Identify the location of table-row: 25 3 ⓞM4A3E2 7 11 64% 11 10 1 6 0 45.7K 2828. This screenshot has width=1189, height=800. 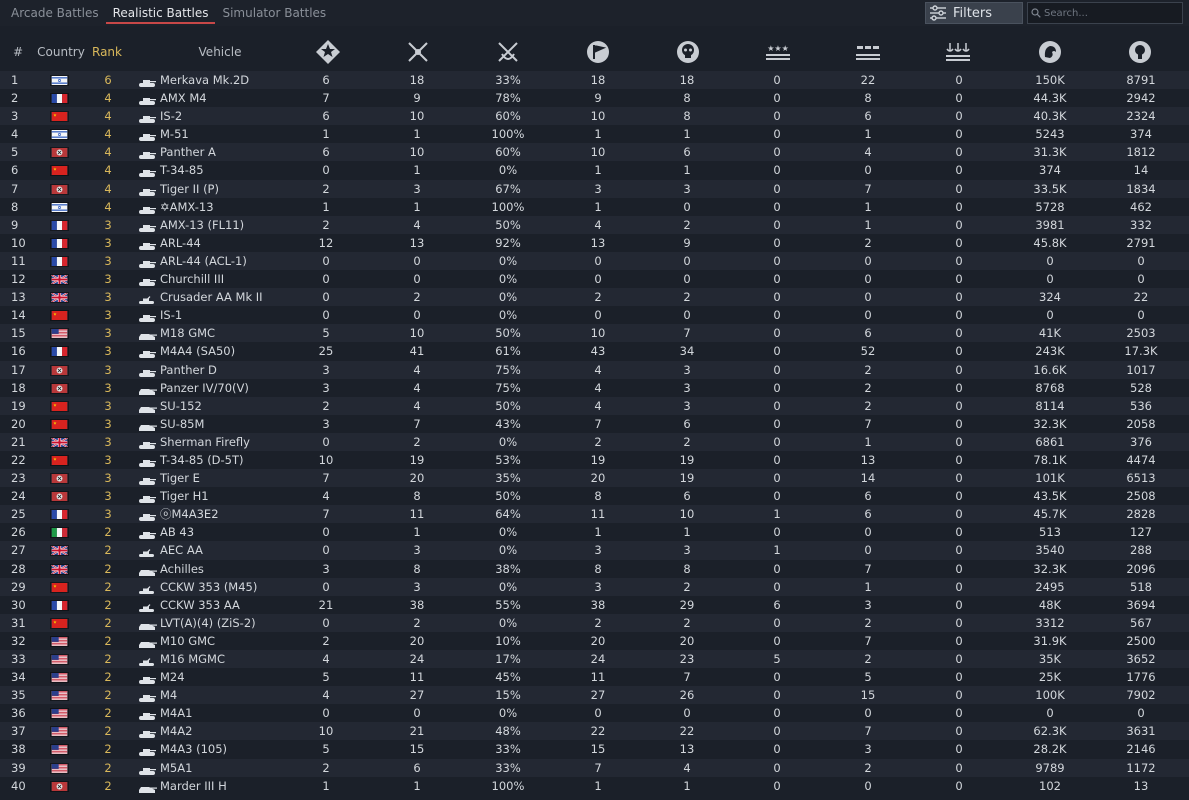
(594, 514).